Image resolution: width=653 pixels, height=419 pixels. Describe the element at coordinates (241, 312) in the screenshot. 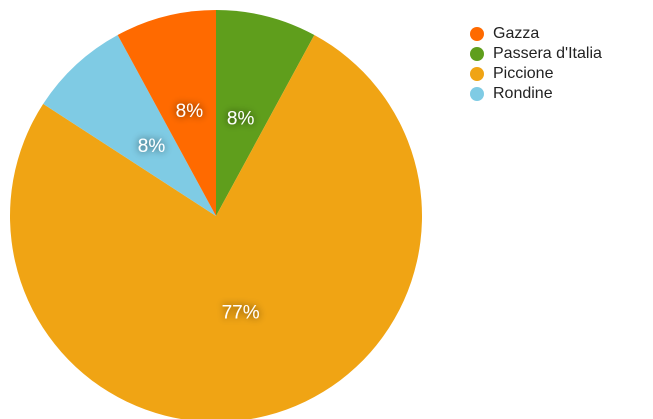

I see `pie-label-piccione: 77%` at that location.